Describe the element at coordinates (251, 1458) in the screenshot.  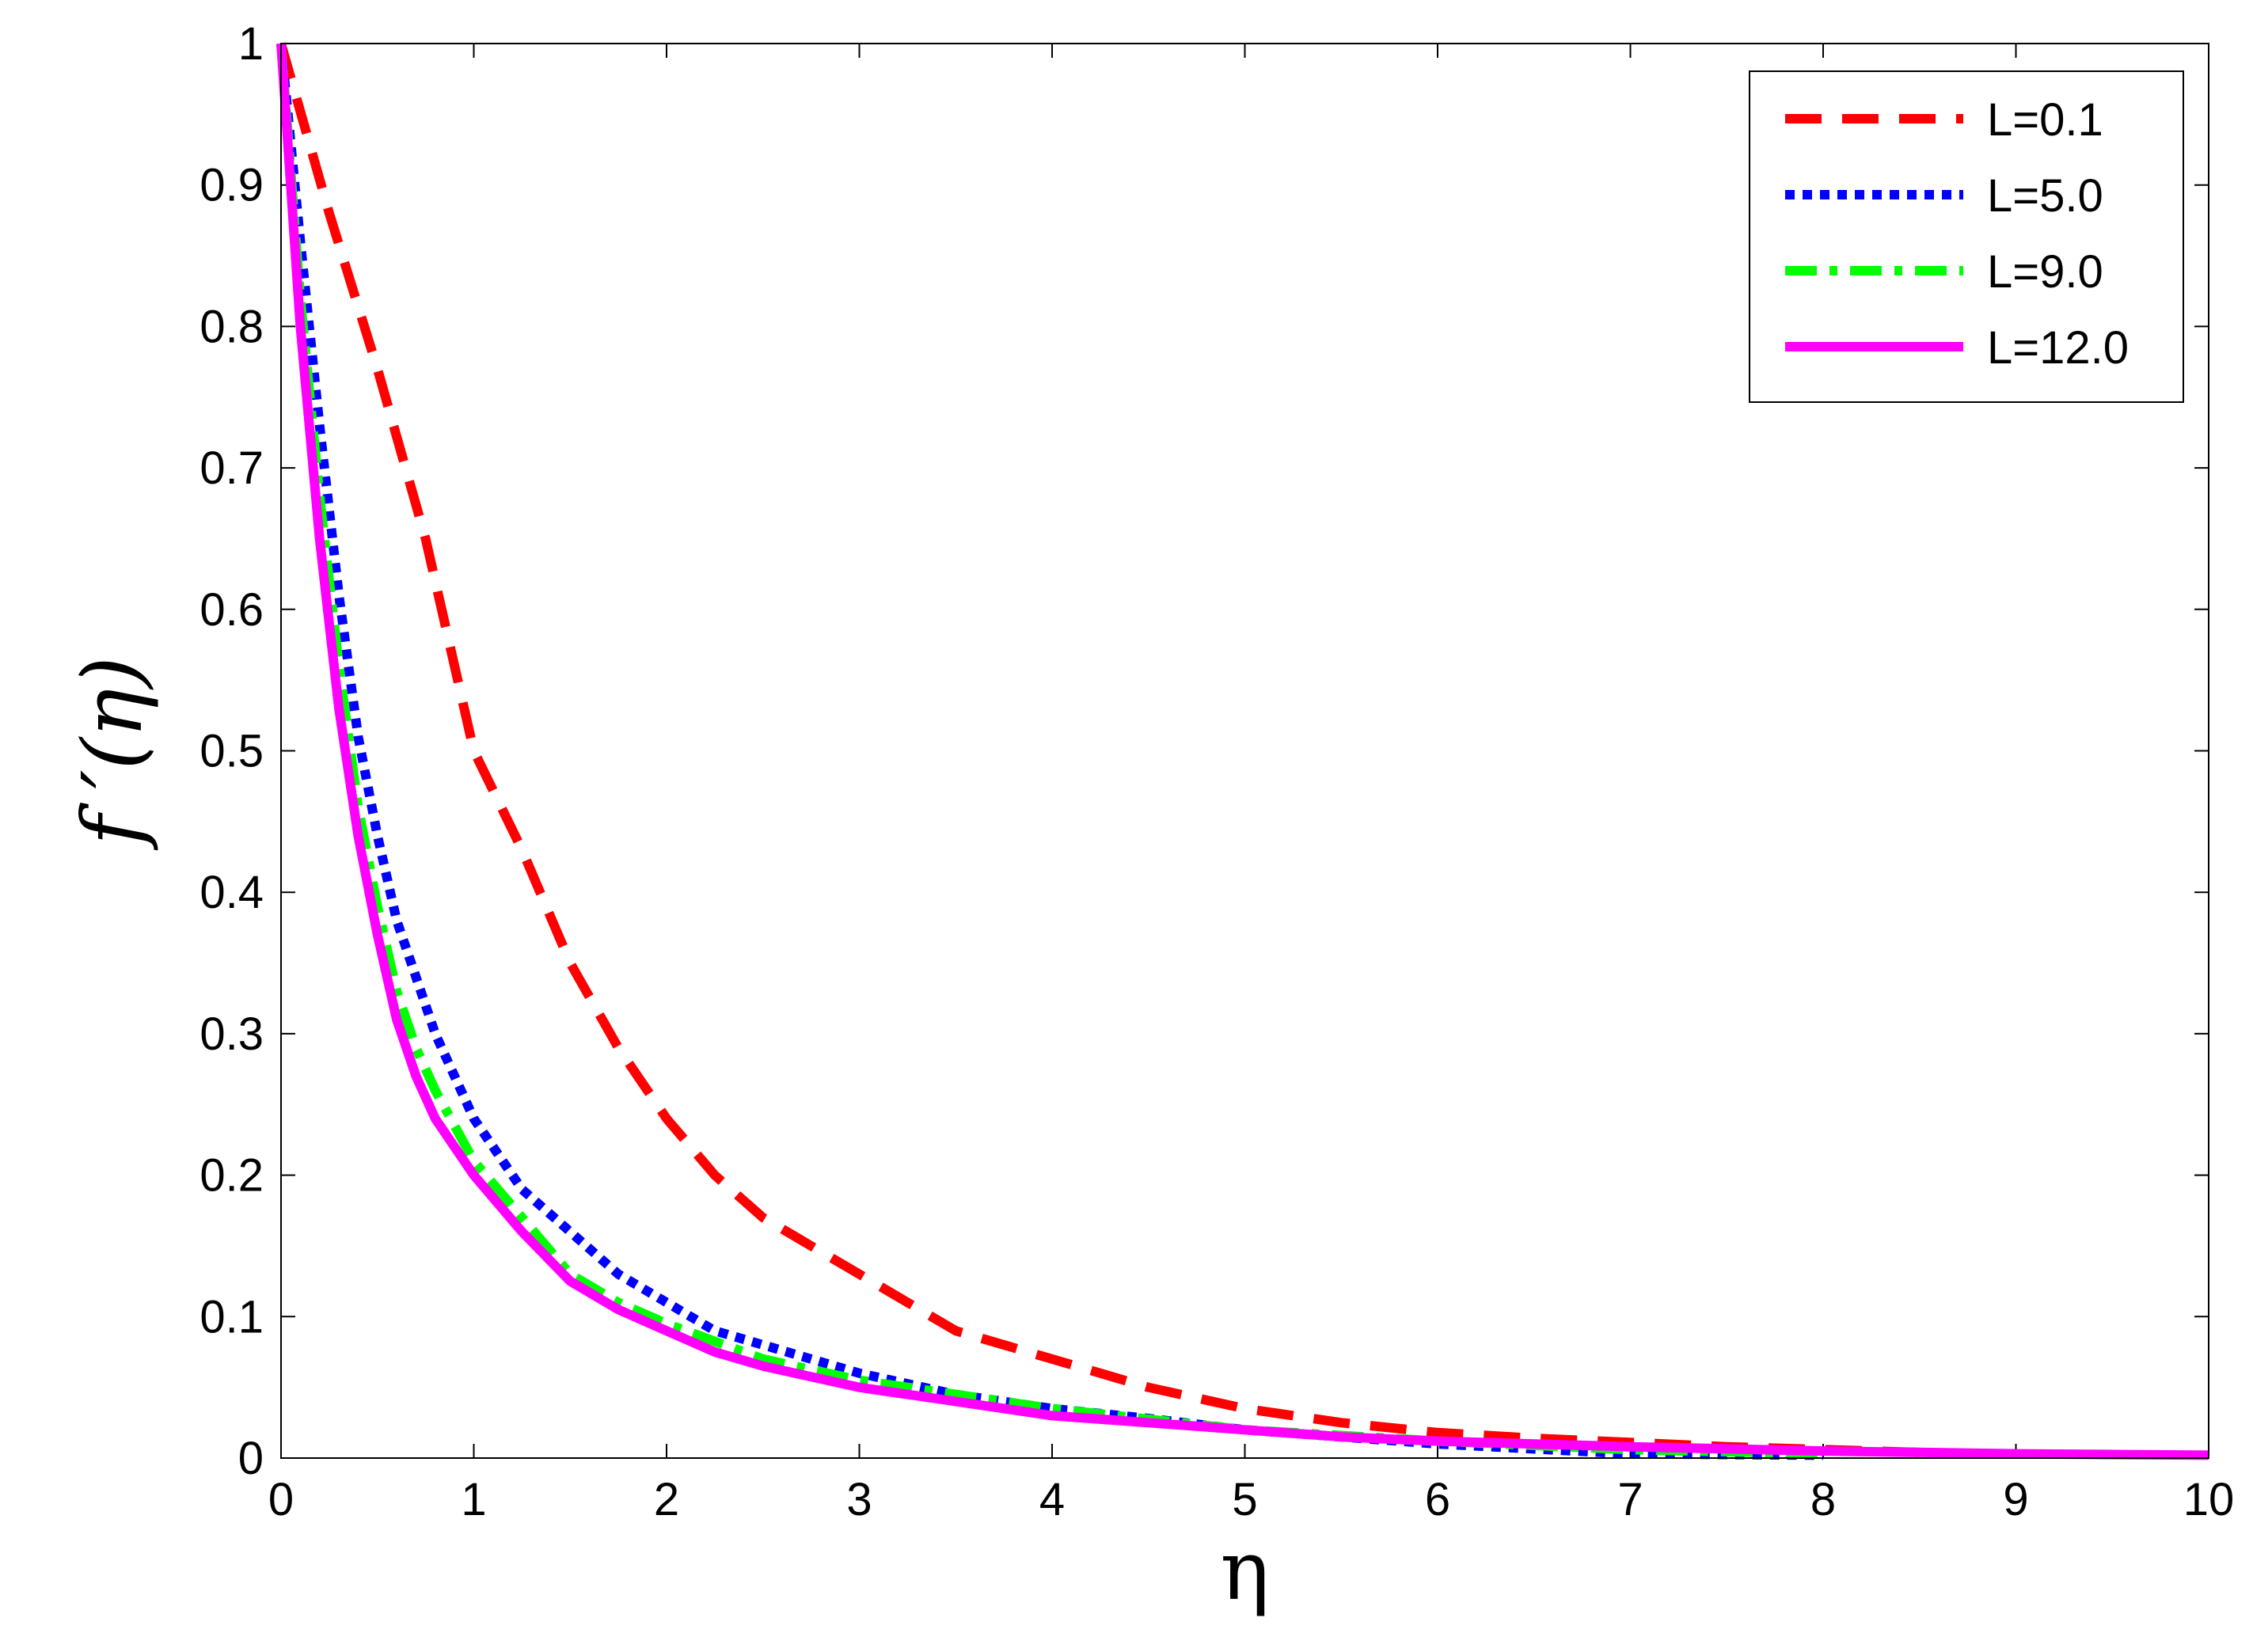
I see `y-tick-label: 0` at that location.